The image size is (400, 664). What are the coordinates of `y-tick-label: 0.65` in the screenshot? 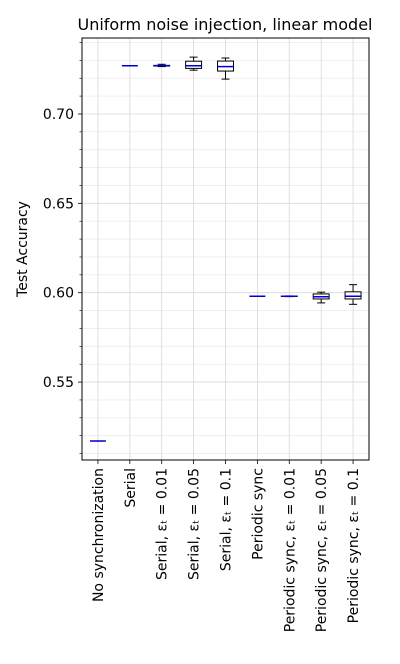 It's located at (58, 204).